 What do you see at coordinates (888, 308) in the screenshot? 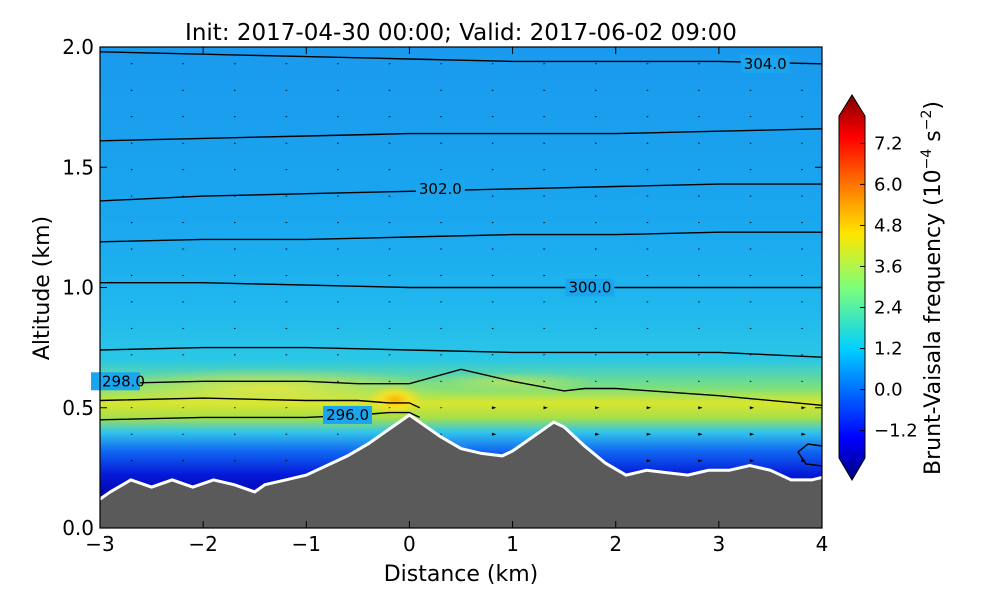
I see `colorbar-tick-label: 2.4` at bounding box center [888, 308].